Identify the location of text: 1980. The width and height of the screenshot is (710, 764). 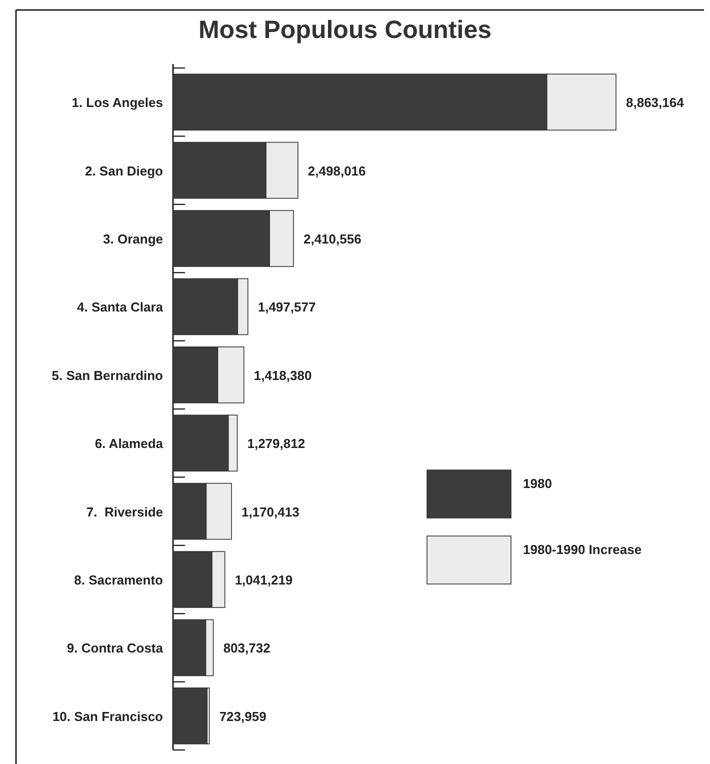
(537, 483).